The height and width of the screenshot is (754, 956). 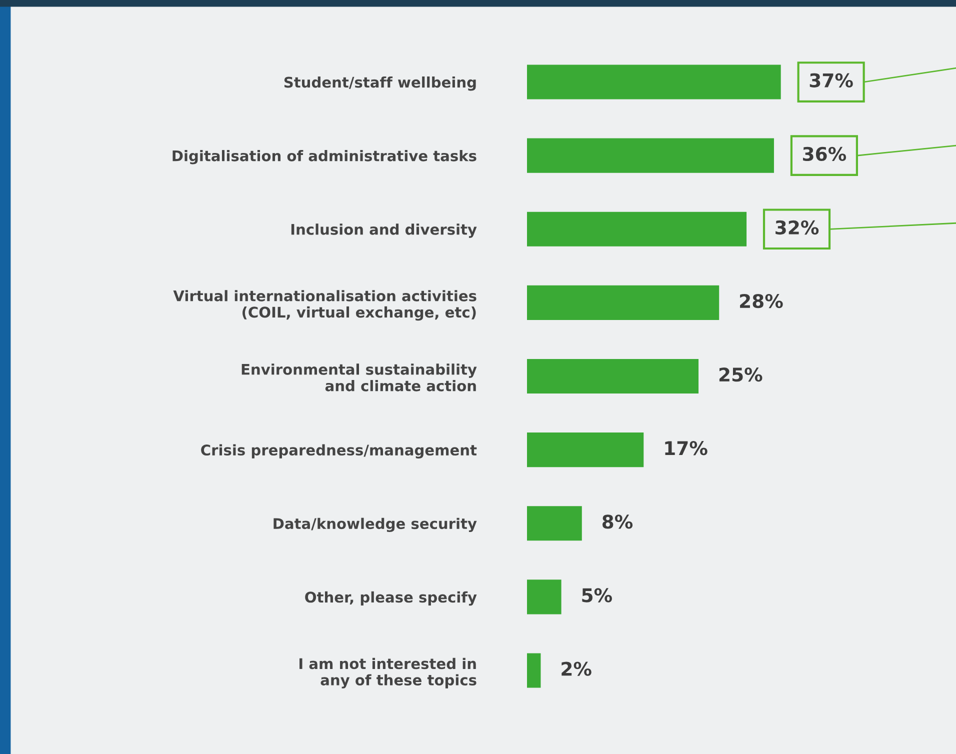 What do you see at coordinates (577, 669) in the screenshot?
I see `data-label: 2%` at bounding box center [577, 669].